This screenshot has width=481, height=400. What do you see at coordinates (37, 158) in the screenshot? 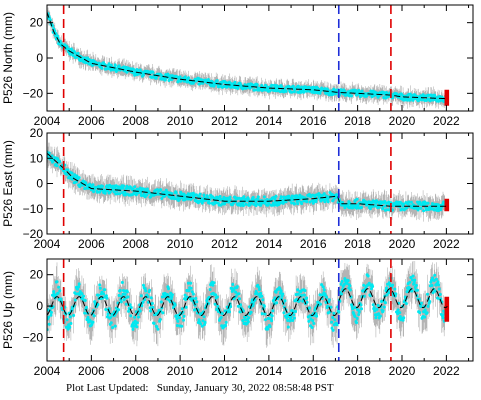
I see `y-tick-label: 10` at bounding box center [37, 158].